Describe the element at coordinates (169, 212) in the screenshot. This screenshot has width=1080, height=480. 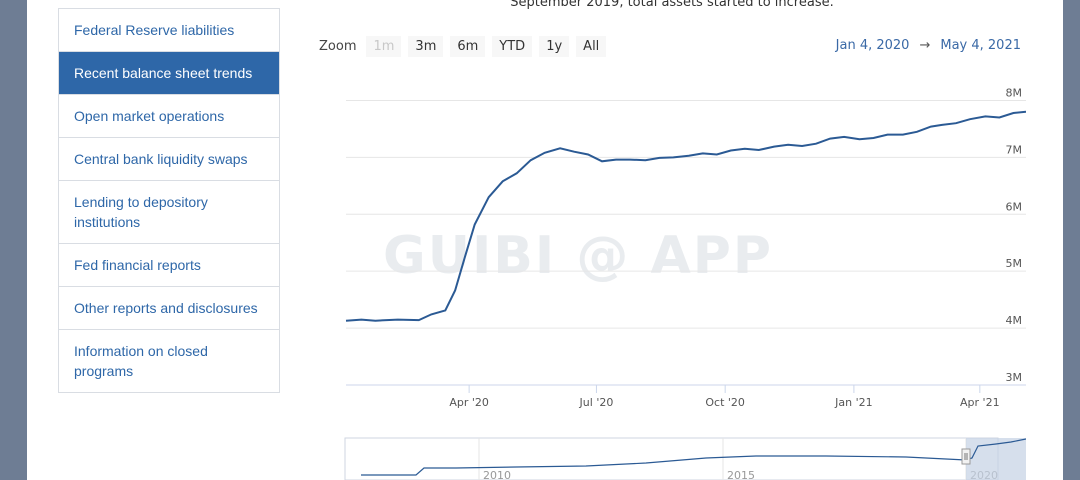
I see `sidebar-item-lending-to-depository-institutions: Lending to depository institutions` at that location.